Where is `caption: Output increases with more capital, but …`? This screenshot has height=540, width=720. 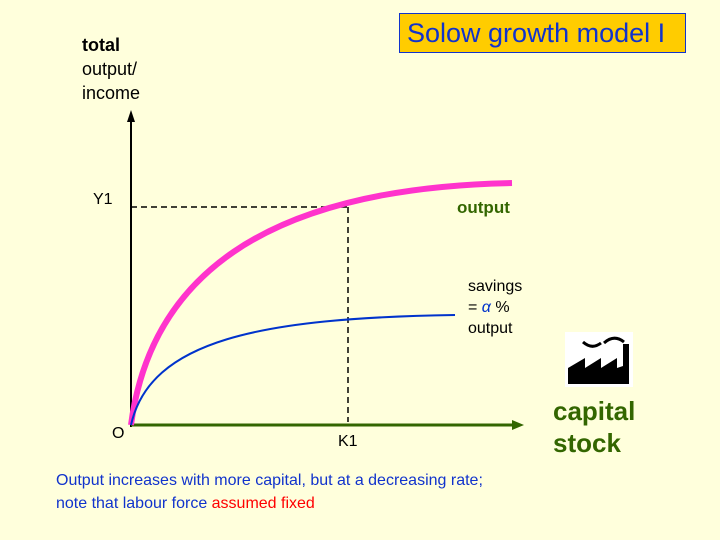
caption: Output increases with more capital, but … is located at coordinates (269, 492).